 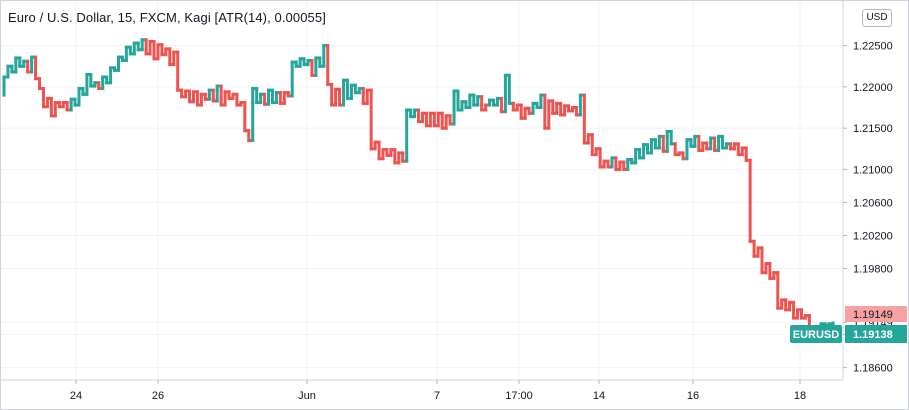 I want to click on currency-button: USD, so click(x=877, y=18).